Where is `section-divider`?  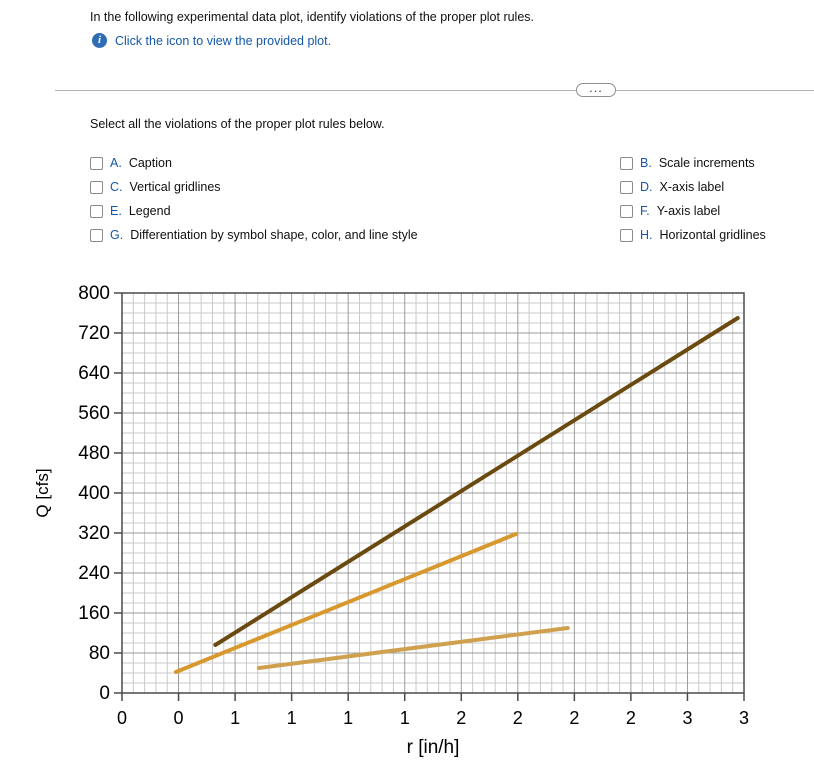 section-divider is located at coordinates (434, 90).